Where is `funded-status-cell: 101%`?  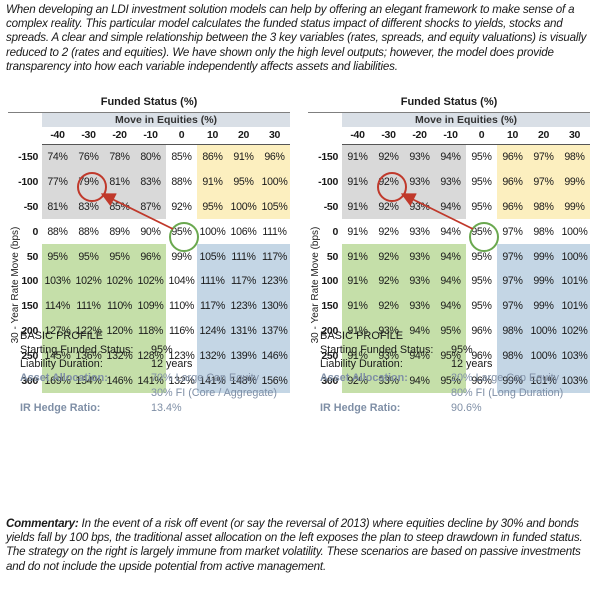
funded-status-cell: 101% is located at coordinates (574, 306).